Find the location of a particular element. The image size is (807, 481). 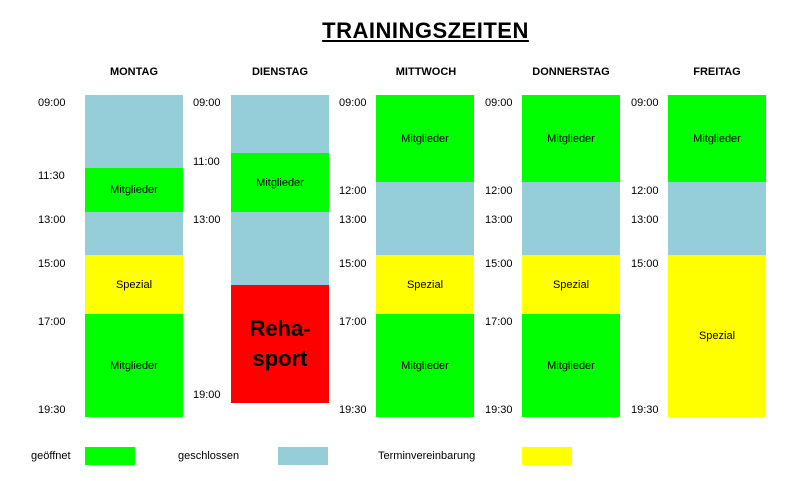

page-title: TRAININGSZEITEN is located at coordinates (425, 30).